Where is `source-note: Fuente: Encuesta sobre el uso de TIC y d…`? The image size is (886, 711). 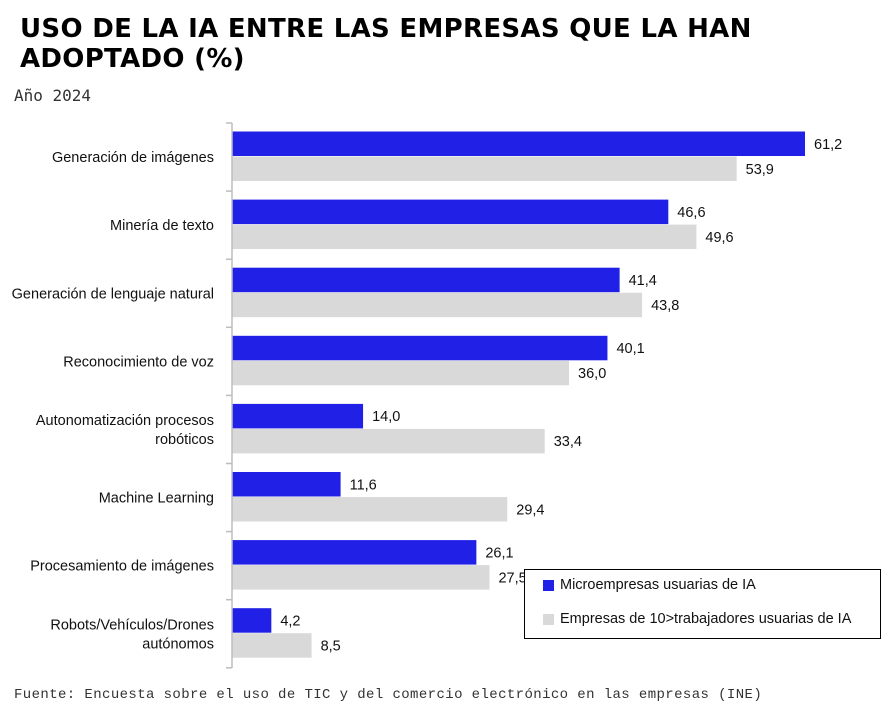
source-note: Fuente: Encuesta sobre el uso de TIC y d… is located at coordinates (388, 695).